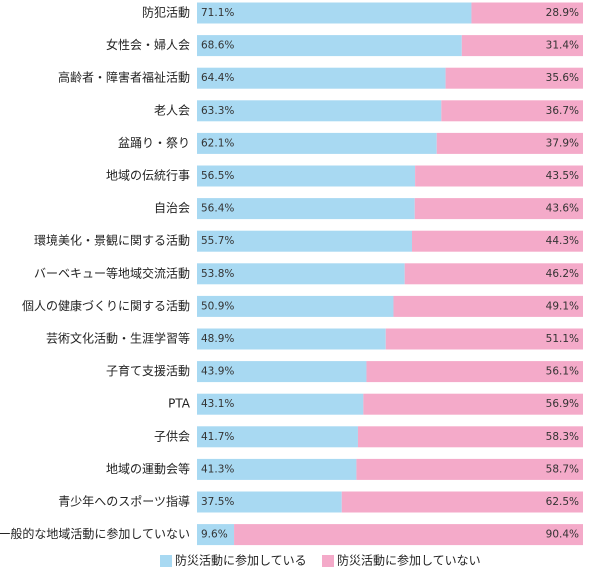 The image size is (590, 574). I want to click on value-label: 43.5%, so click(562, 176).